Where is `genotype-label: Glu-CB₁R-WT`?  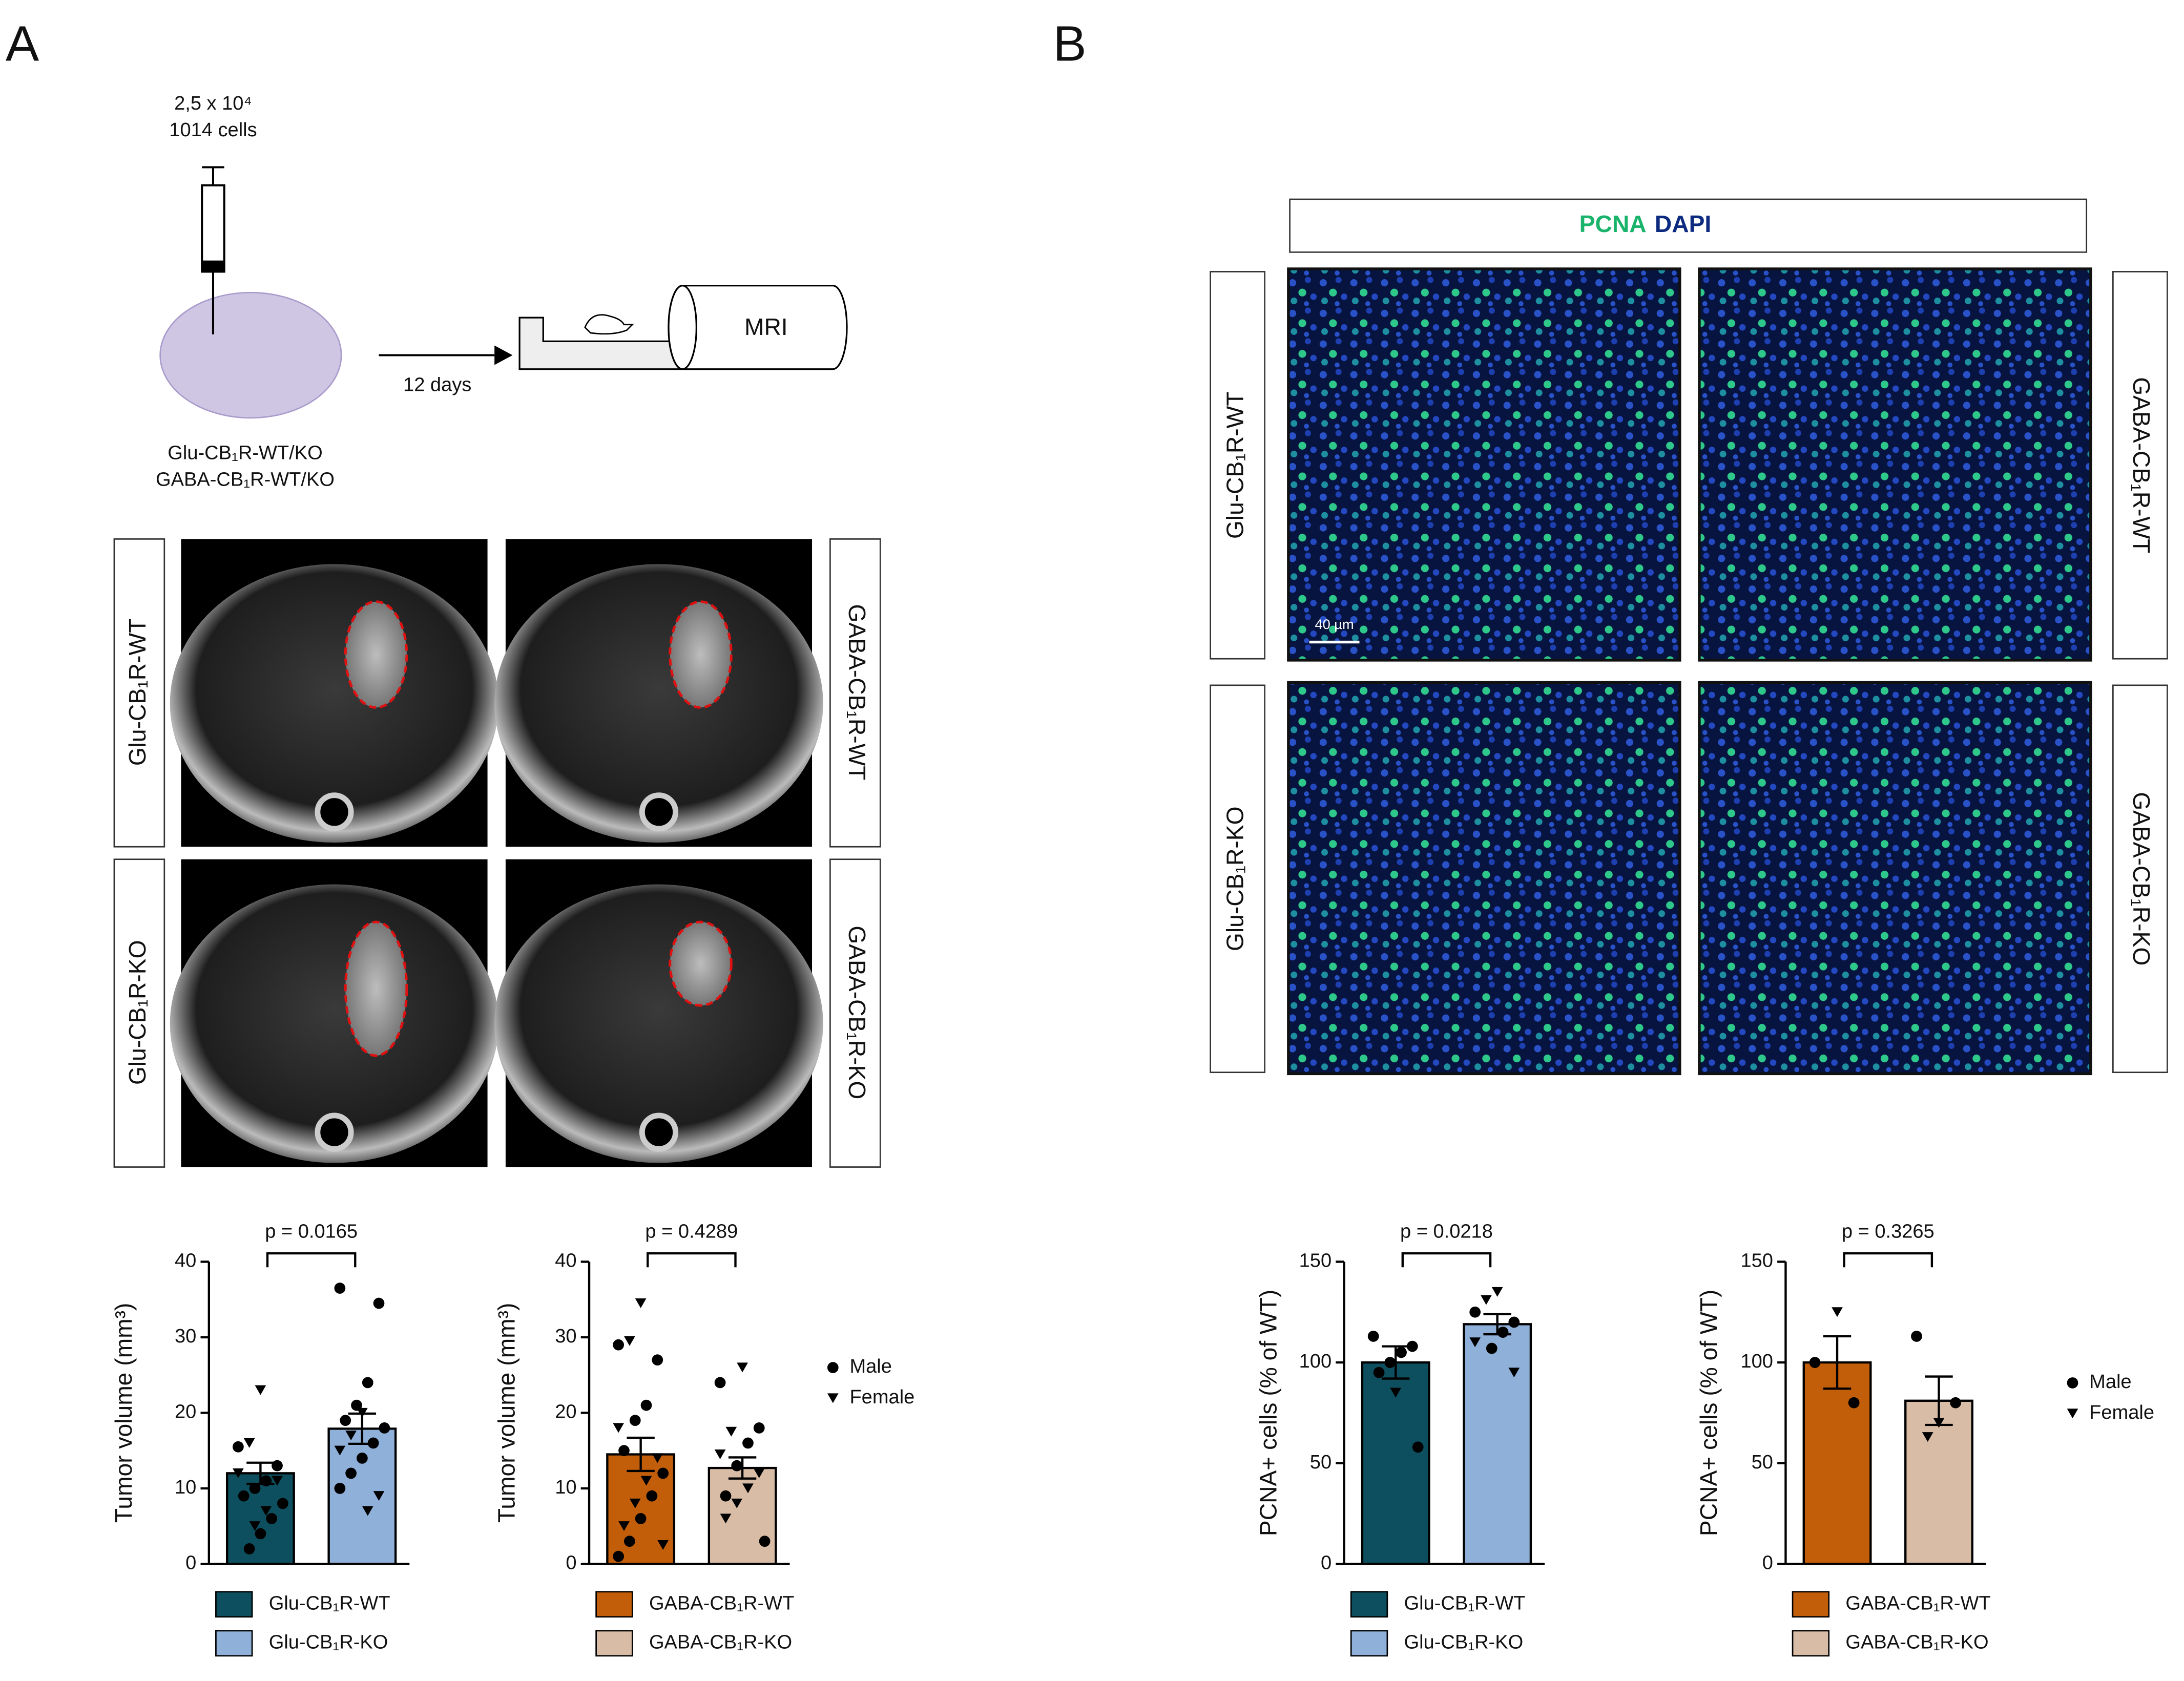
genotype-label: Glu-CB₁R-WT is located at coordinates (138, 692).